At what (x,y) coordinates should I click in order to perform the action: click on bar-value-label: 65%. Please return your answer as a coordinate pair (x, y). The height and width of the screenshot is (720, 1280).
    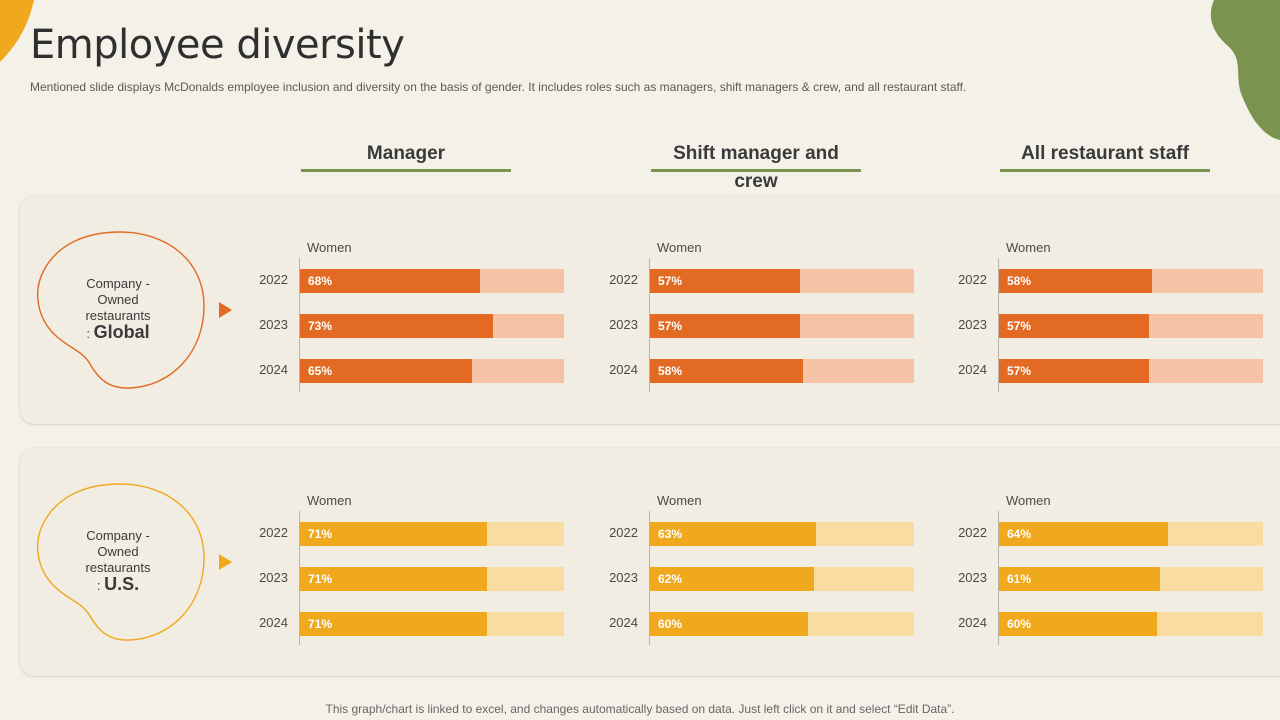
    Looking at the image, I should click on (320, 371).